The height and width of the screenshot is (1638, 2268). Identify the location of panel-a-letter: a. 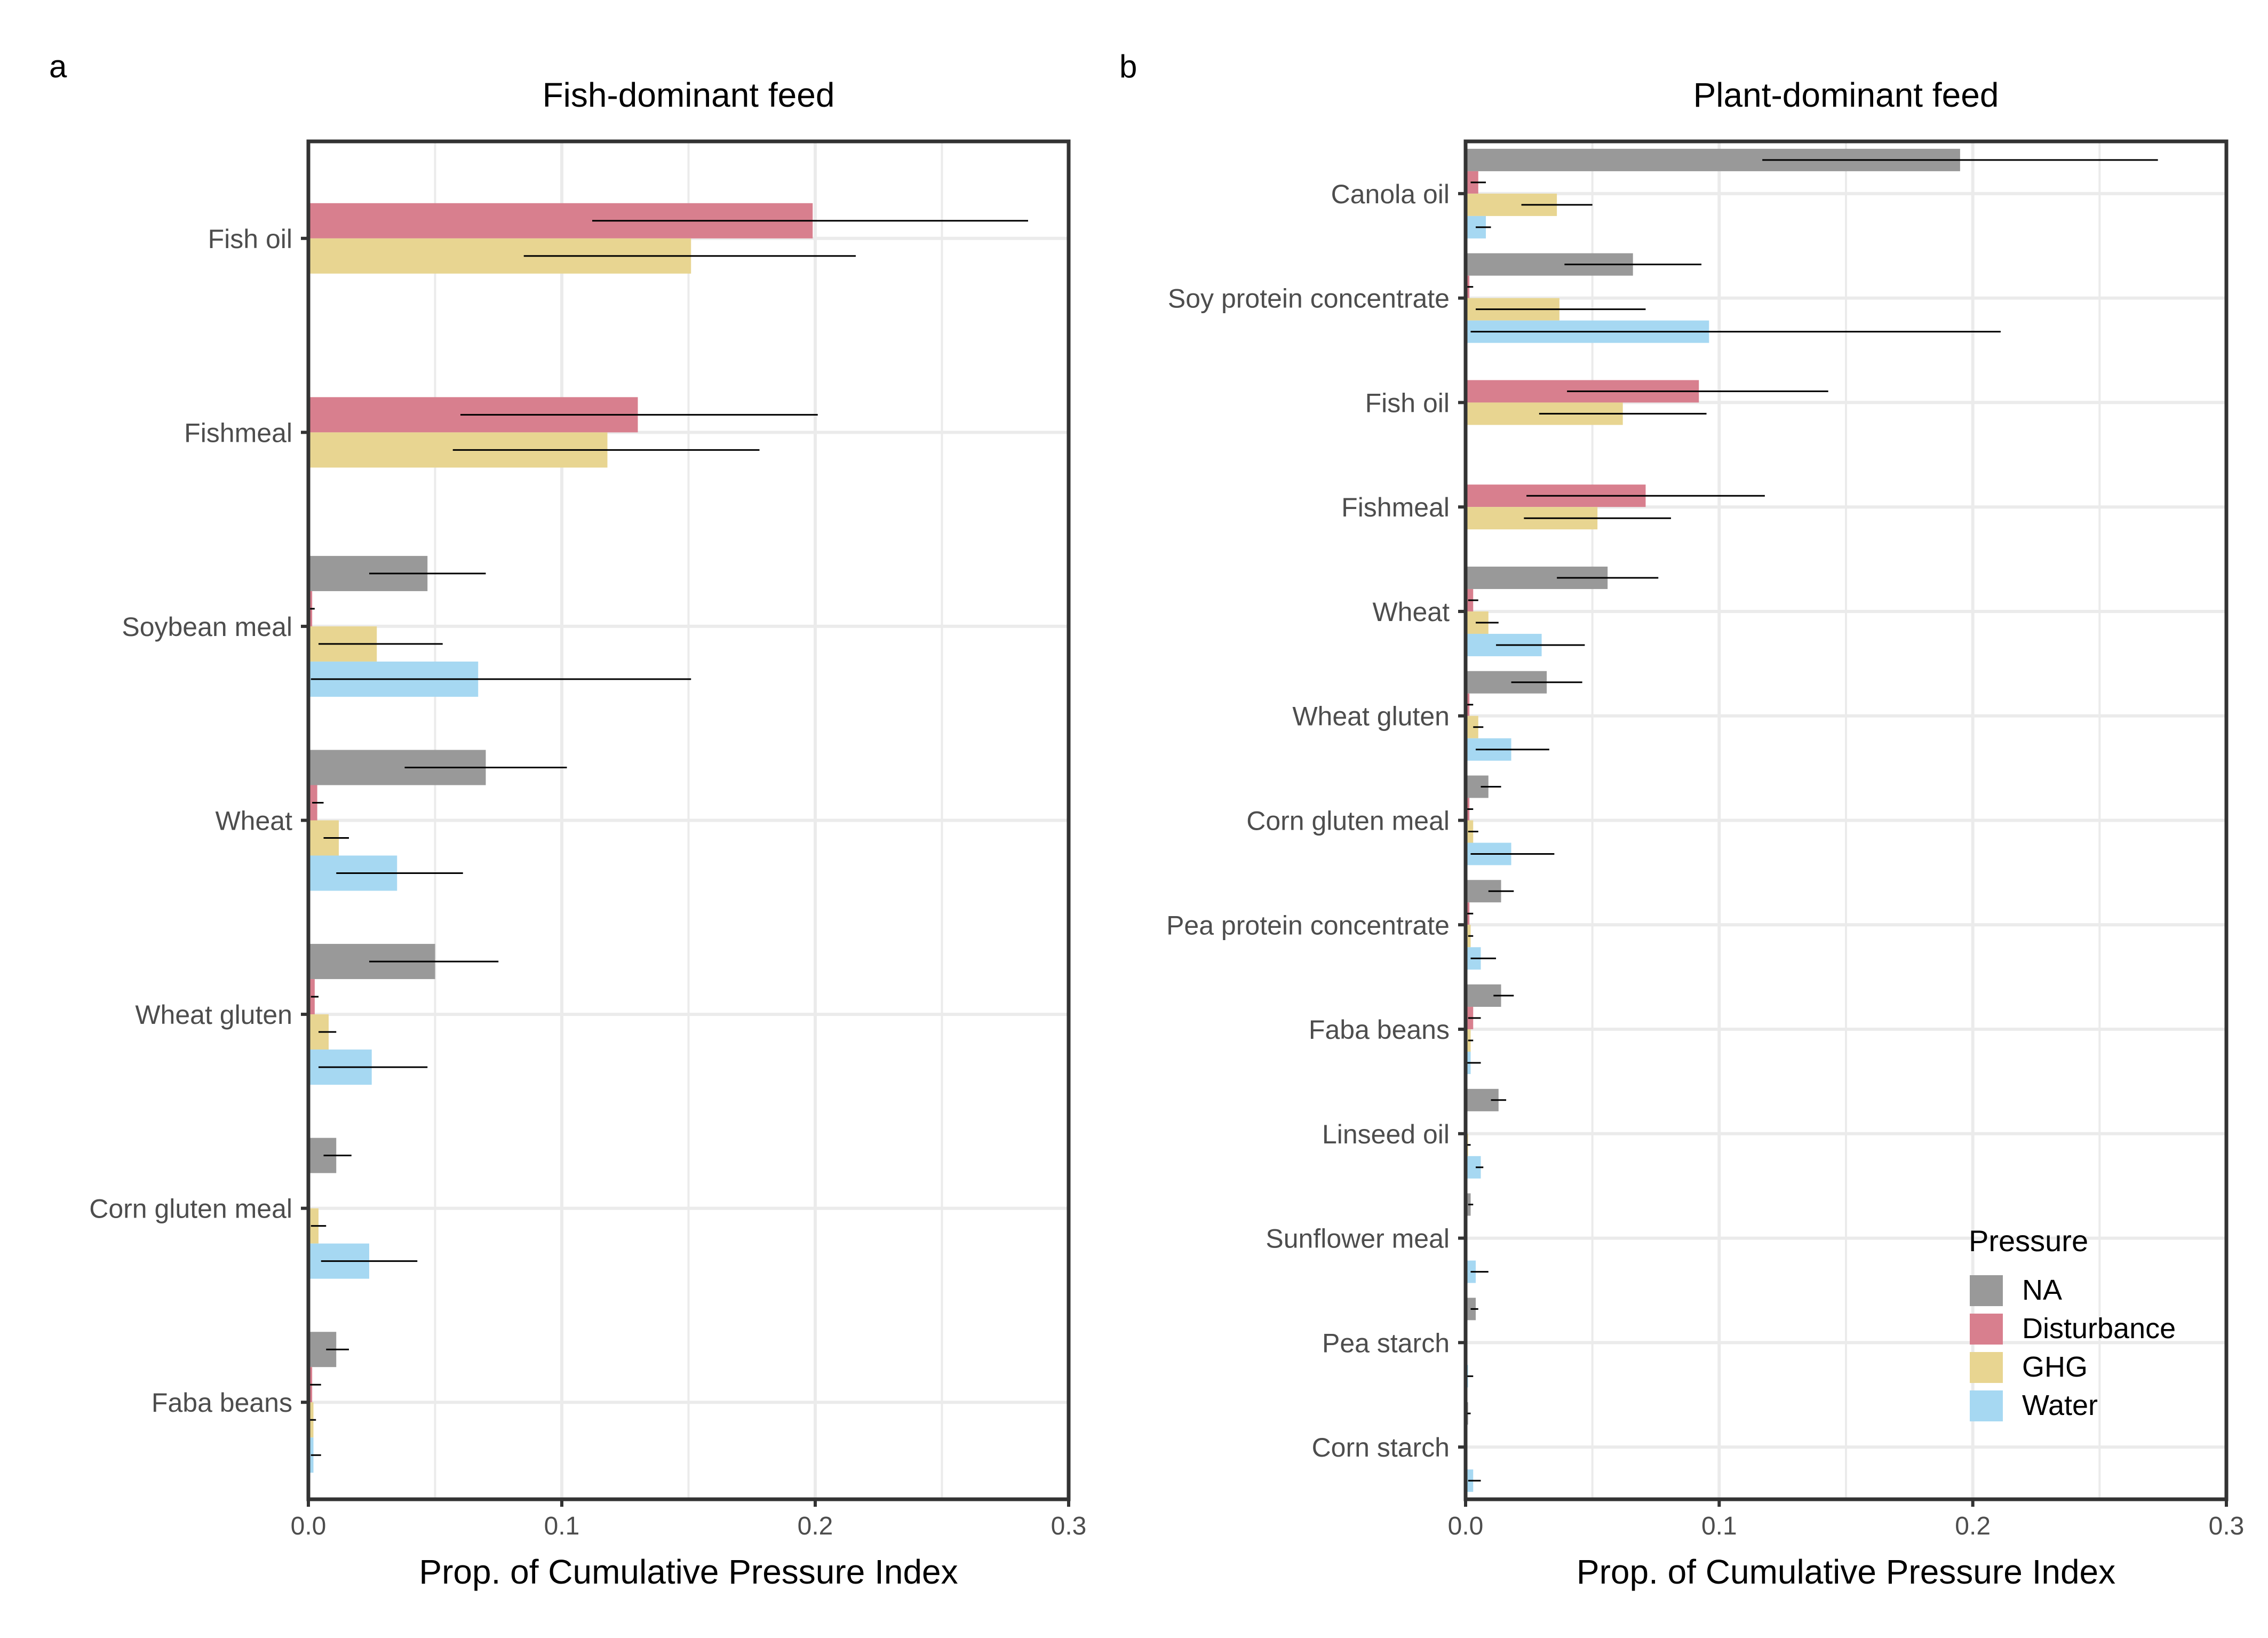
(58, 66).